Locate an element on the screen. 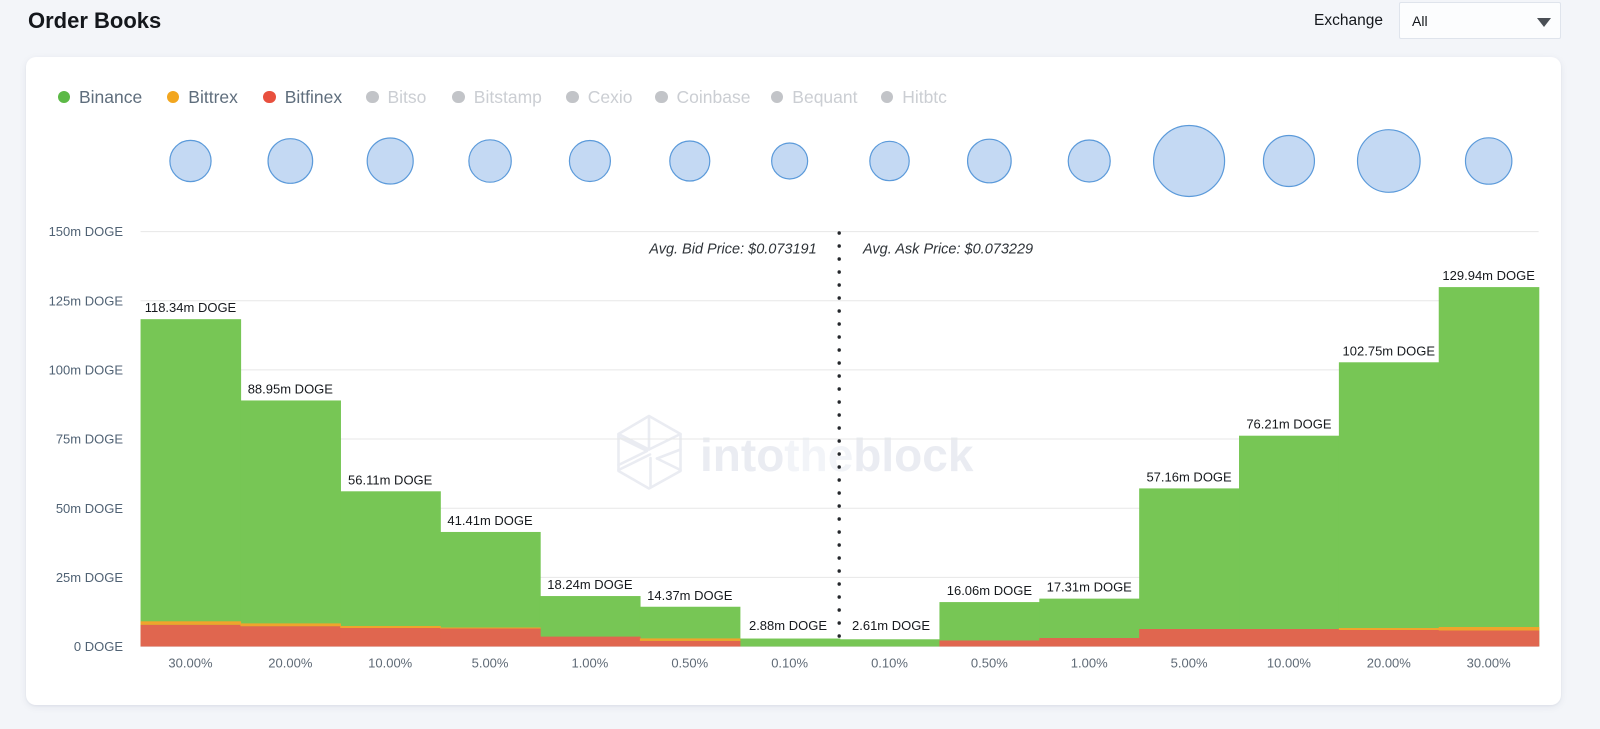  svg-text: 25m DOGE is located at coordinates (90, 577).